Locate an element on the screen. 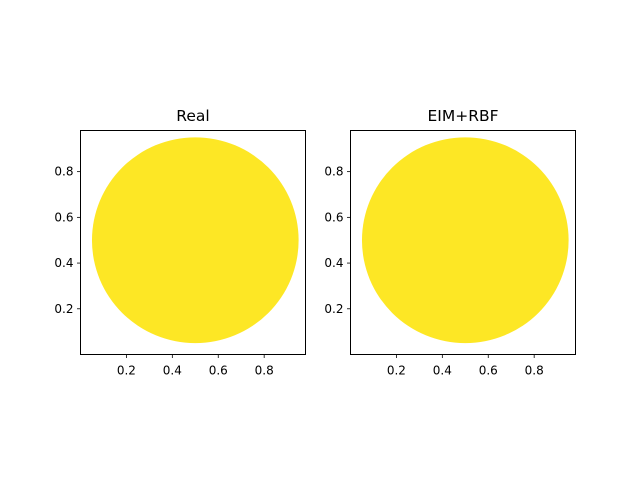 The width and height of the screenshot is (640, 480). panel-real-marks is located at coordinates (195, 240).